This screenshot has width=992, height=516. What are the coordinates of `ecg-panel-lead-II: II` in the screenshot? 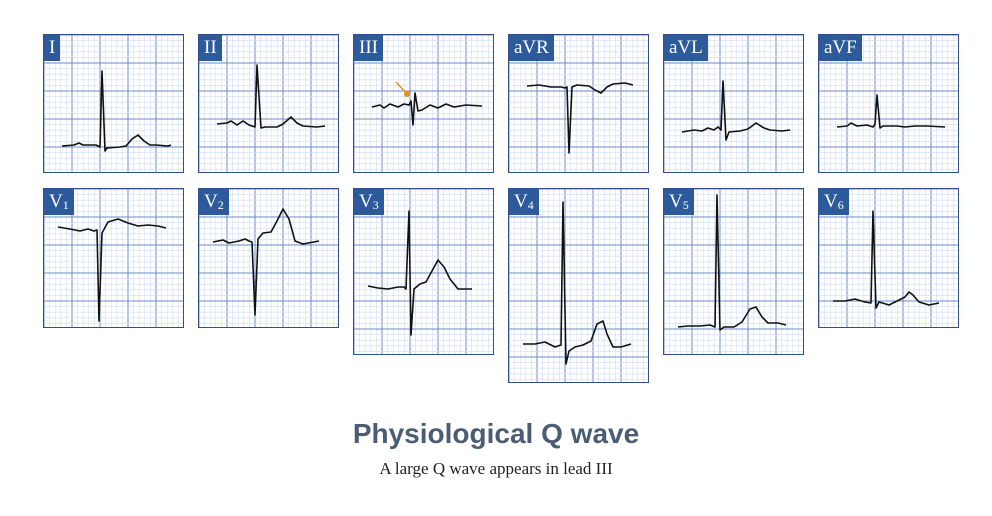 It's located at (268, 103).